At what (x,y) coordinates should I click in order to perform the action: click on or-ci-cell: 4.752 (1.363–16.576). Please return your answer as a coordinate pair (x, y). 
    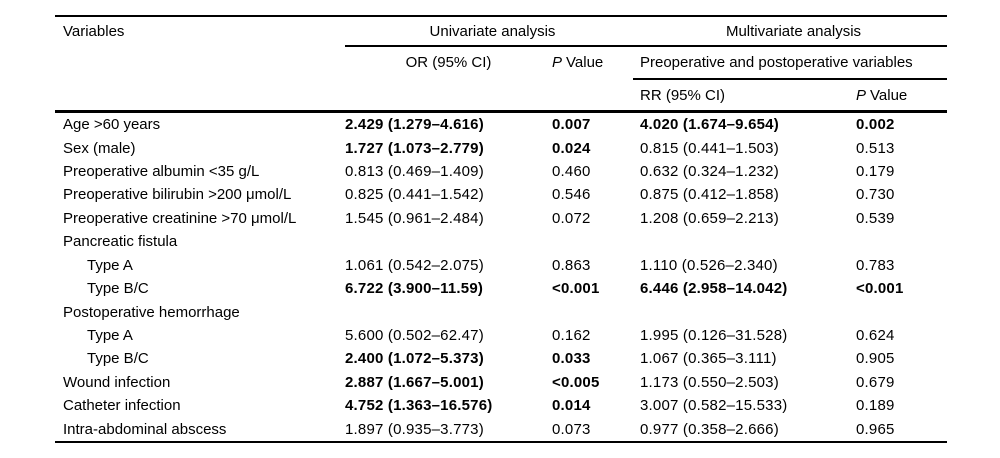
    Looking at the image, I should click on (419, 406).